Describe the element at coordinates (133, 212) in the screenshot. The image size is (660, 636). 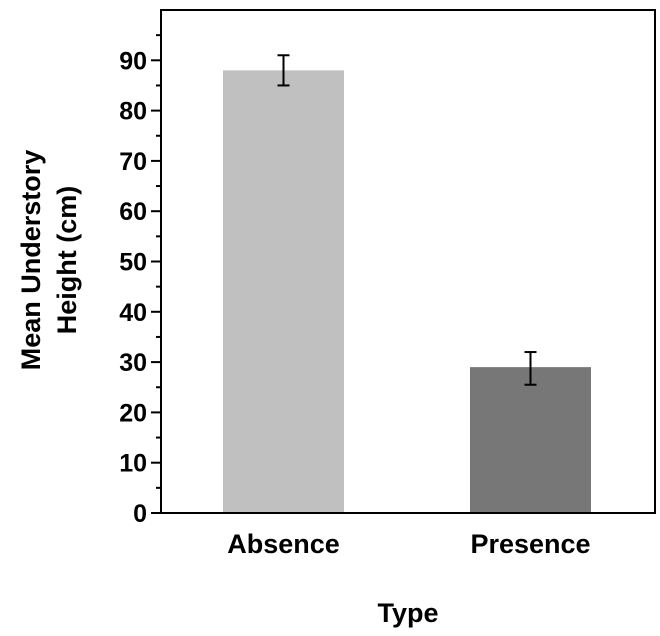
I see `y-tick-label: 60` at that location.